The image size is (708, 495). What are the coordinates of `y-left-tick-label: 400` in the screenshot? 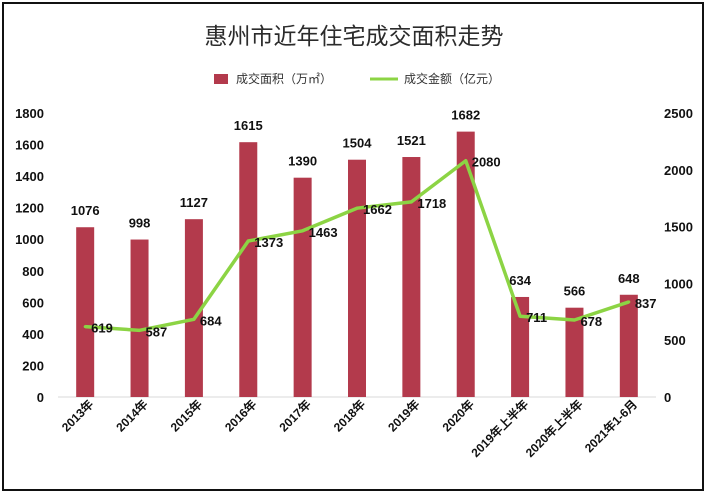 It's located at (33, 334).